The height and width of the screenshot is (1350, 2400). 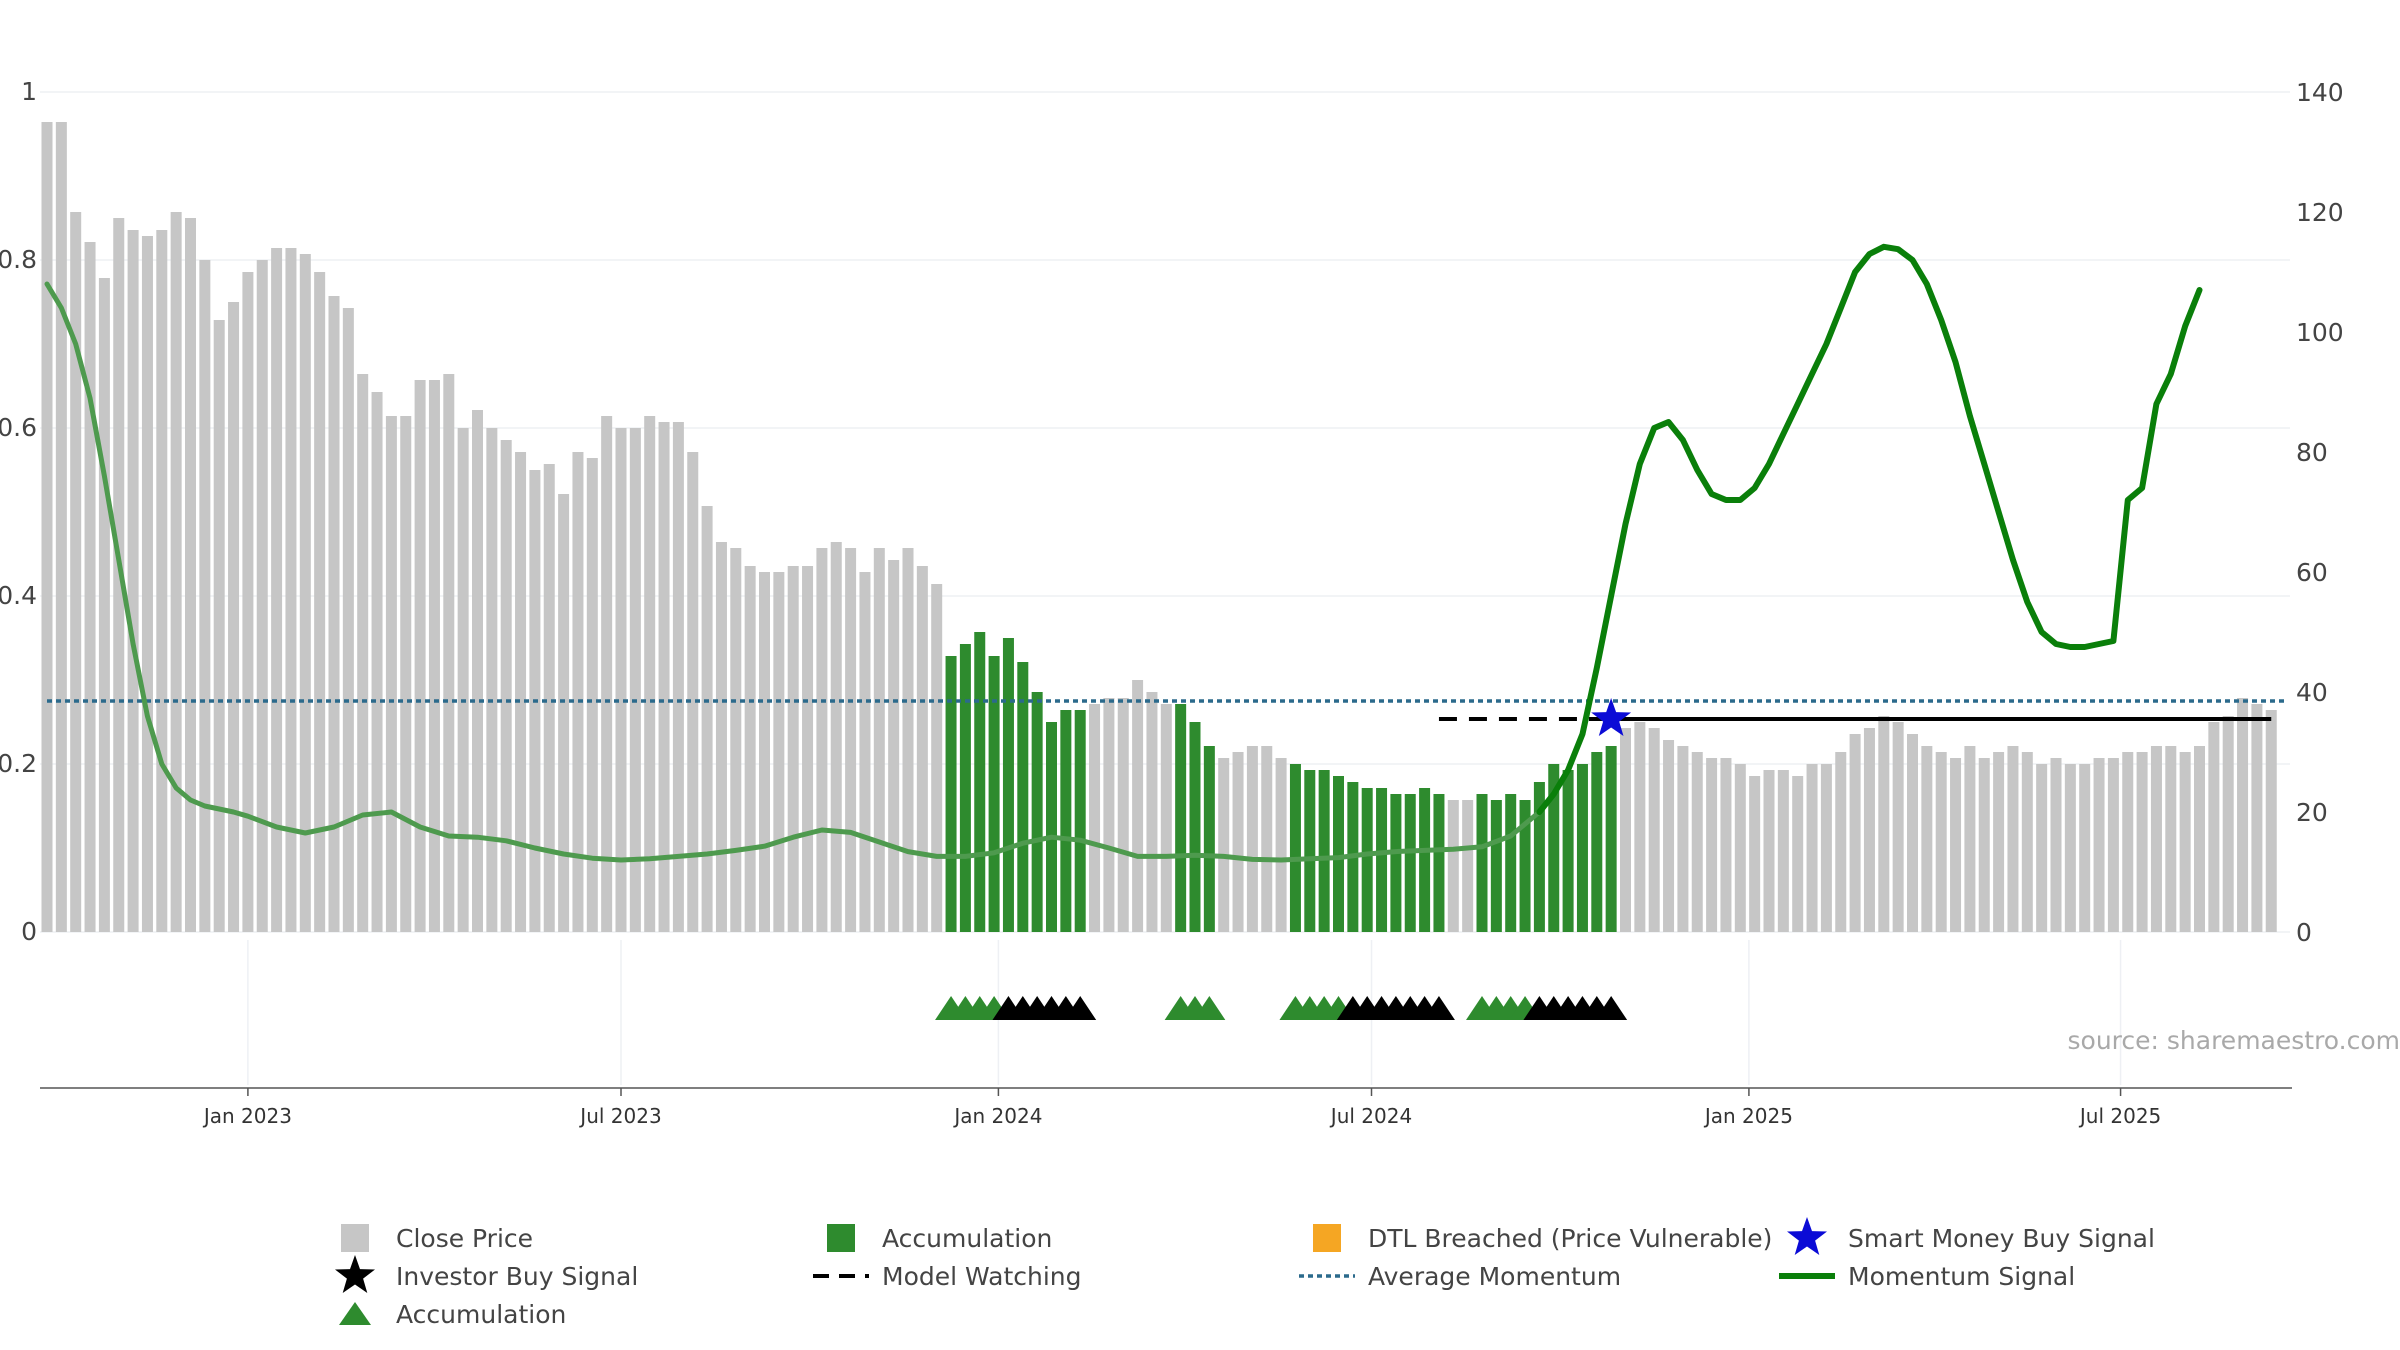 I want to click on legend-close-price-swatch, so click(x=355, y=1238).